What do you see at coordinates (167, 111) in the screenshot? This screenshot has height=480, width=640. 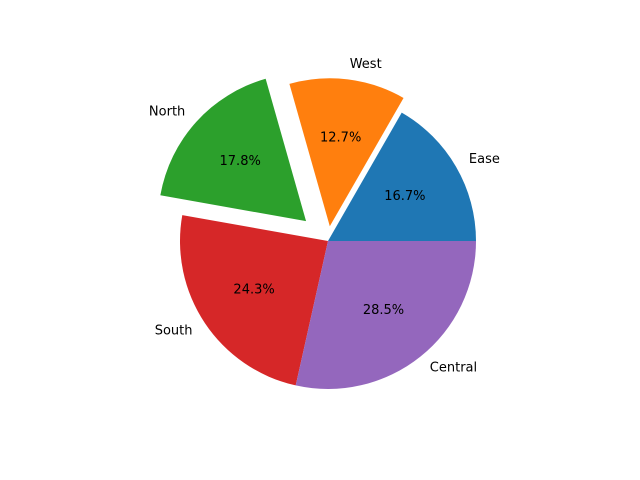 I see `slice-label: North` at bounding box center [167, 111].